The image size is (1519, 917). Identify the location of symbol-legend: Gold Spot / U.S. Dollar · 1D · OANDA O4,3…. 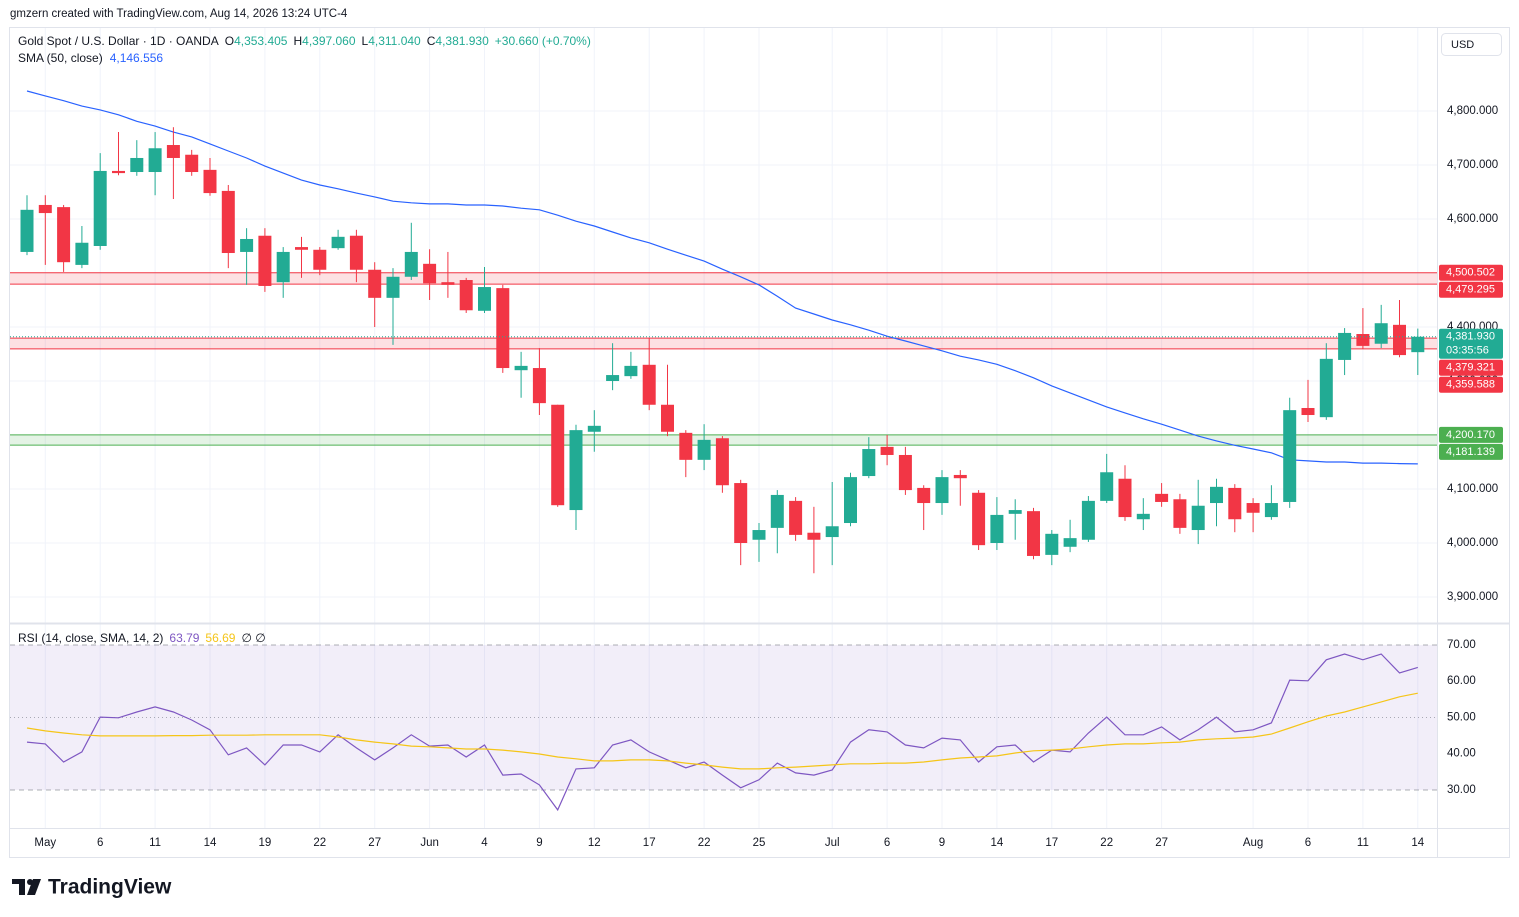
(304, 41).